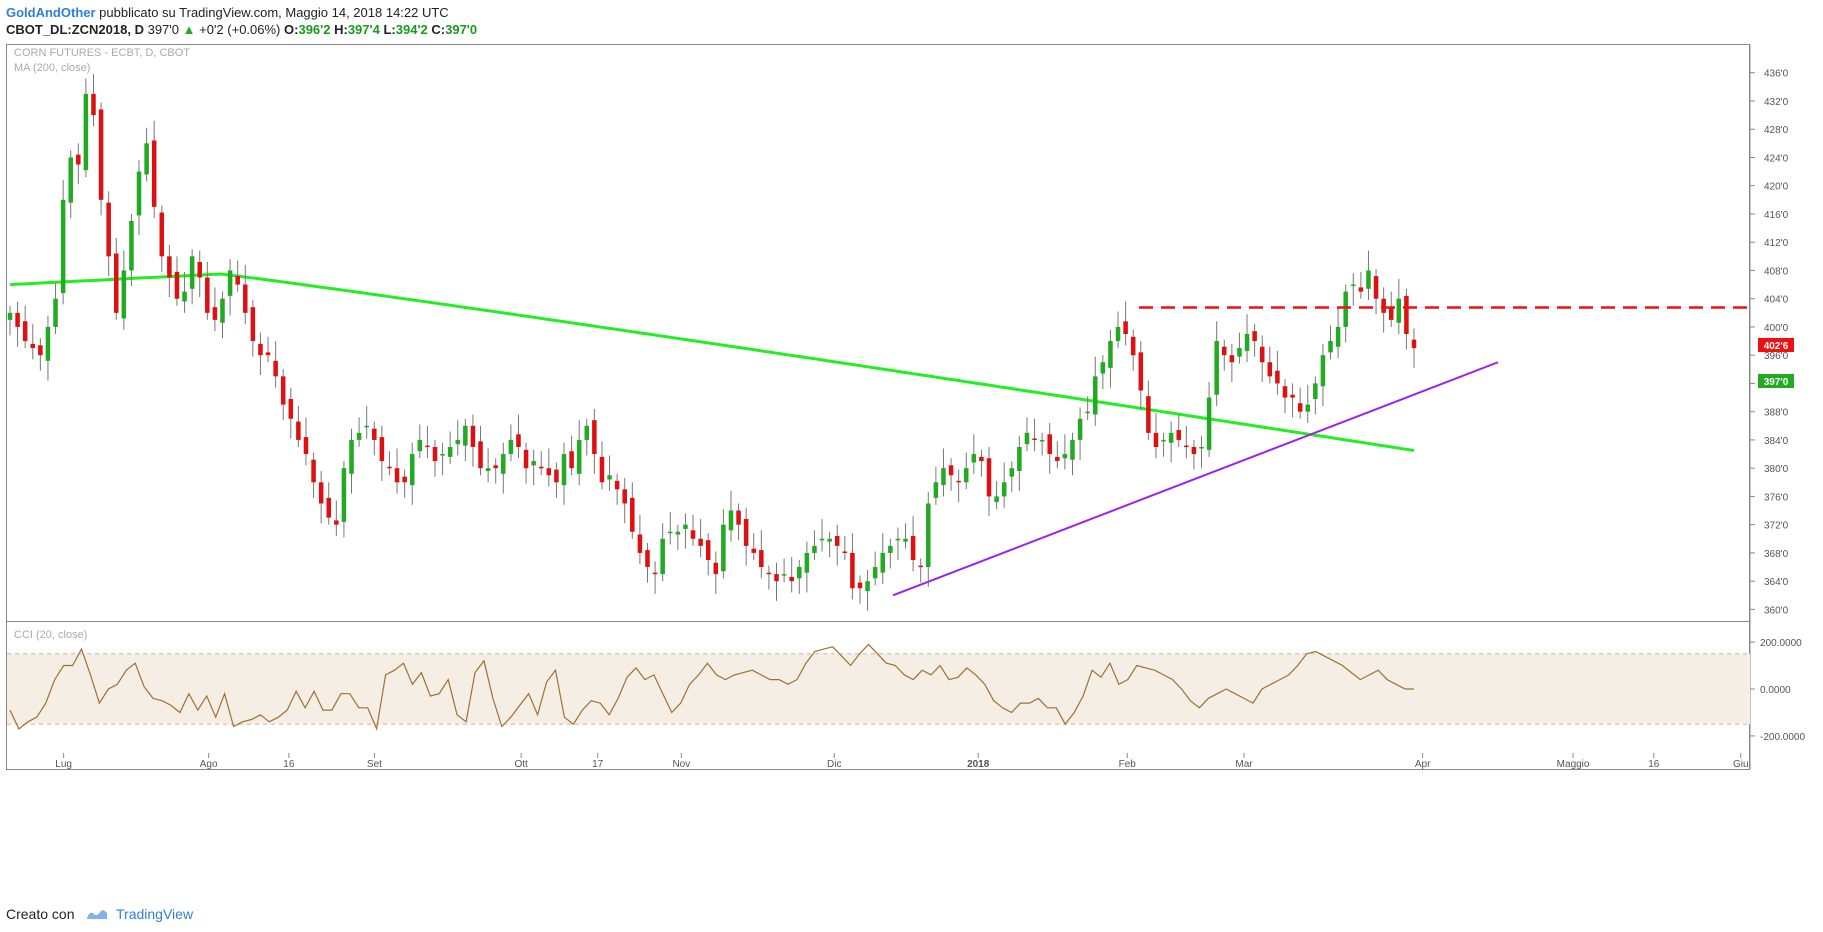 This screenshot has height=932, width=1823. What do you see at coordinates (411, 29) in the screenshot?
I see `low-value: 394'2` at bounding box center [411, 29].